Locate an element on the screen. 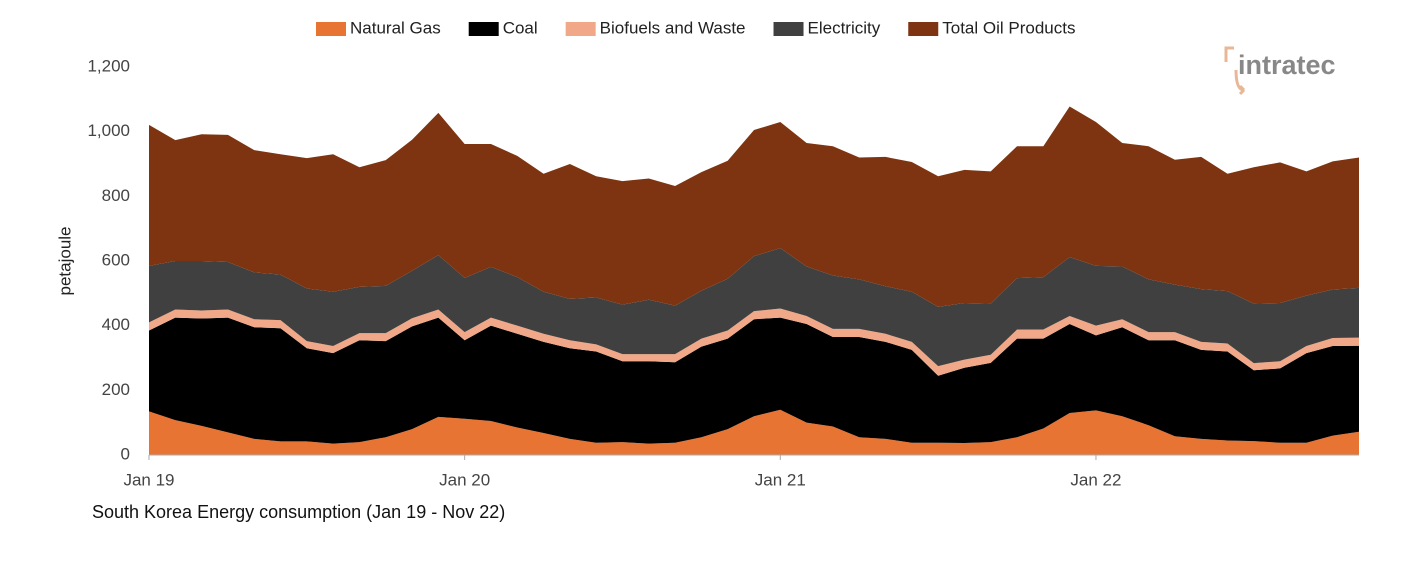  y-tick-label: 1,000 is located at coordinates (108, 130).